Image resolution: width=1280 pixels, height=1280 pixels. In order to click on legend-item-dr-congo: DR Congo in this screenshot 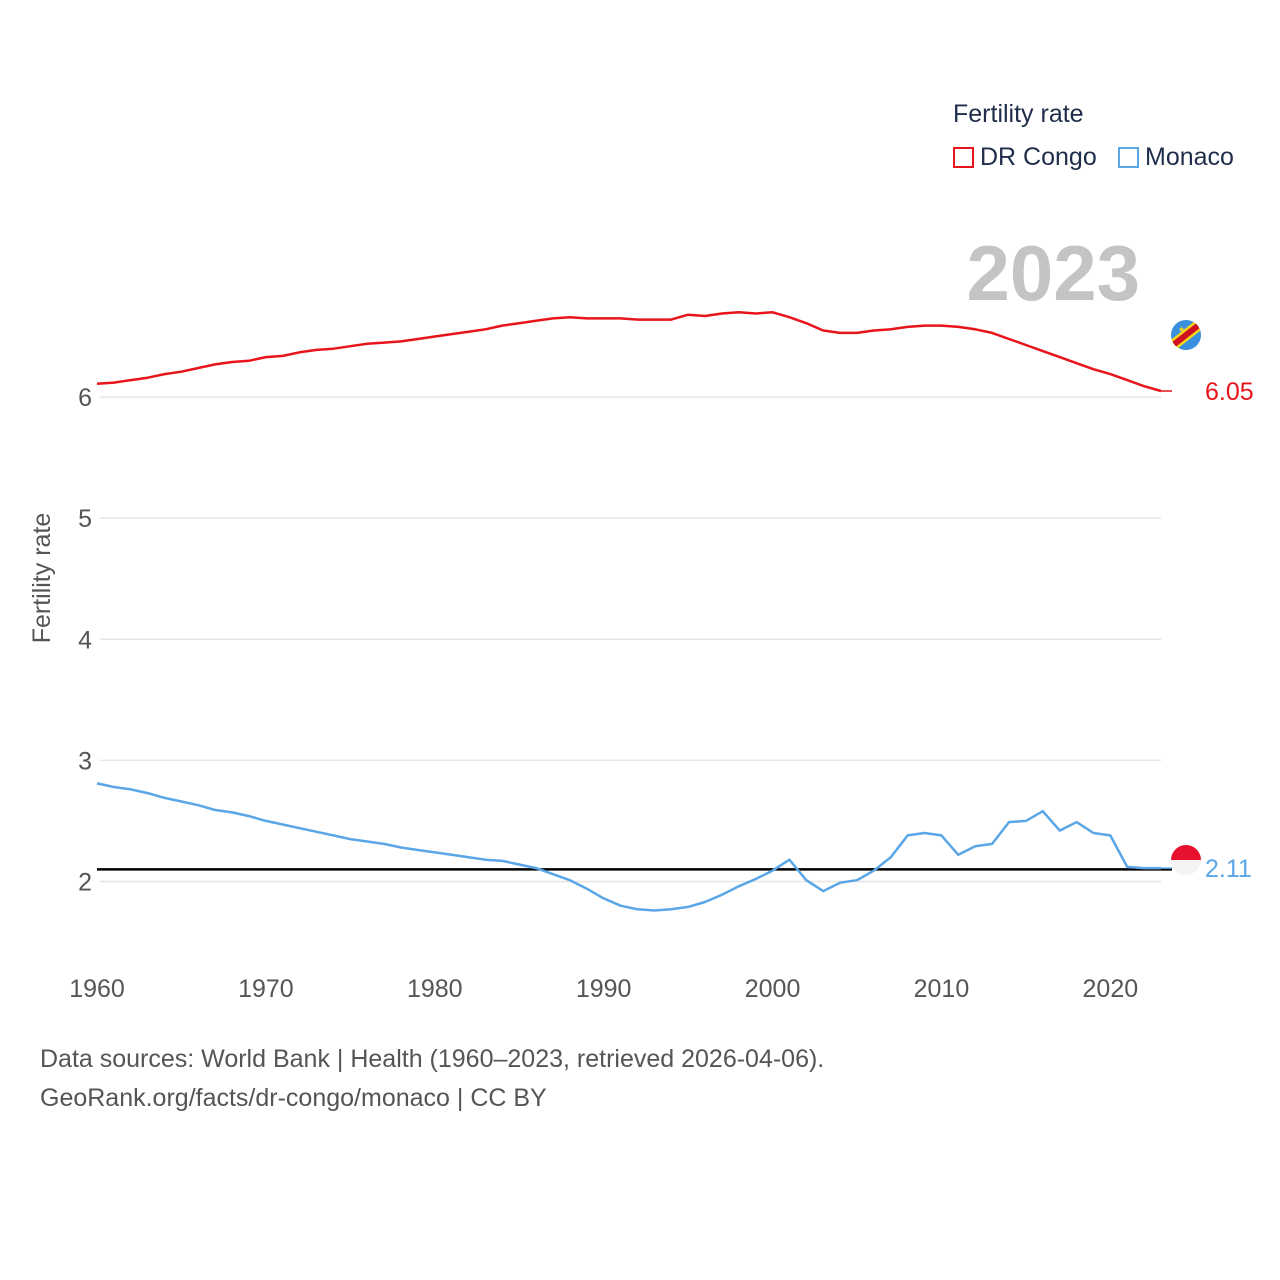, I will do `click(1025, 157)`.